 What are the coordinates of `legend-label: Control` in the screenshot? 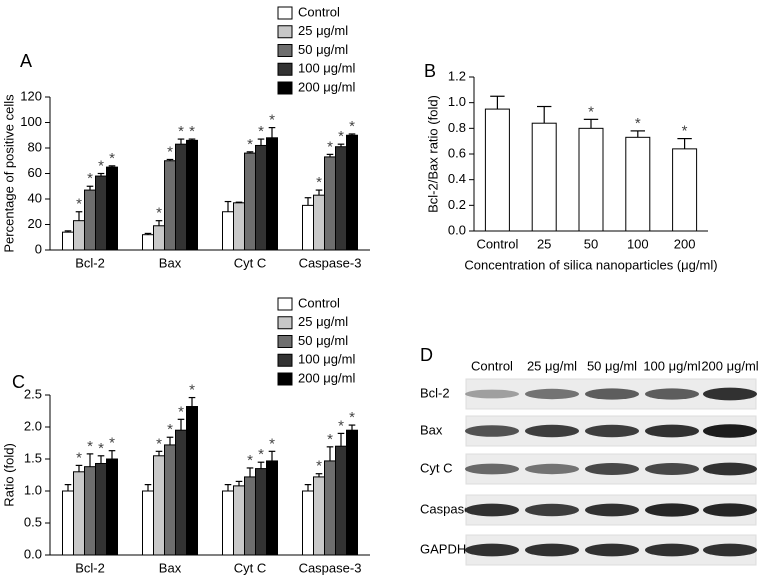 It's located at (319, 11).